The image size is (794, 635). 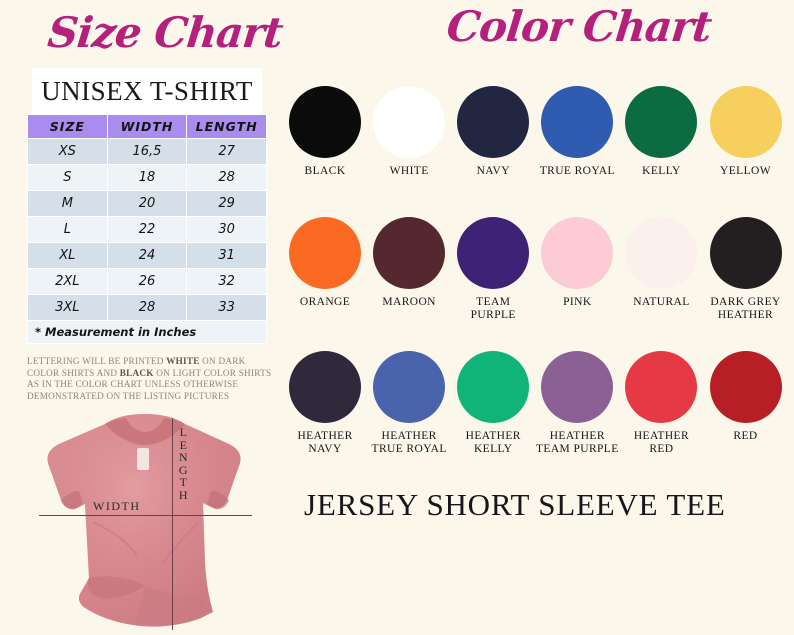 I want to click on unisex-tshirt-heading: UNISEX T-SHIRT, so click(x=147, y=91).